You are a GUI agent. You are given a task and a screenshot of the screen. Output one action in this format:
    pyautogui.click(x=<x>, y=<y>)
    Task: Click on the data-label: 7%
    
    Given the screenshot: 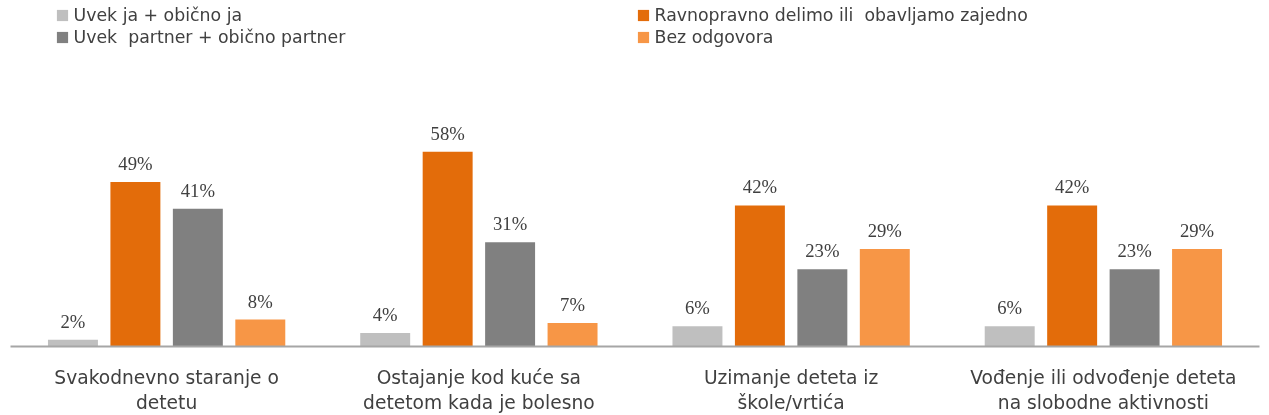 What is the action you would take?
    pyautogui.click(x=572, y=304)
    